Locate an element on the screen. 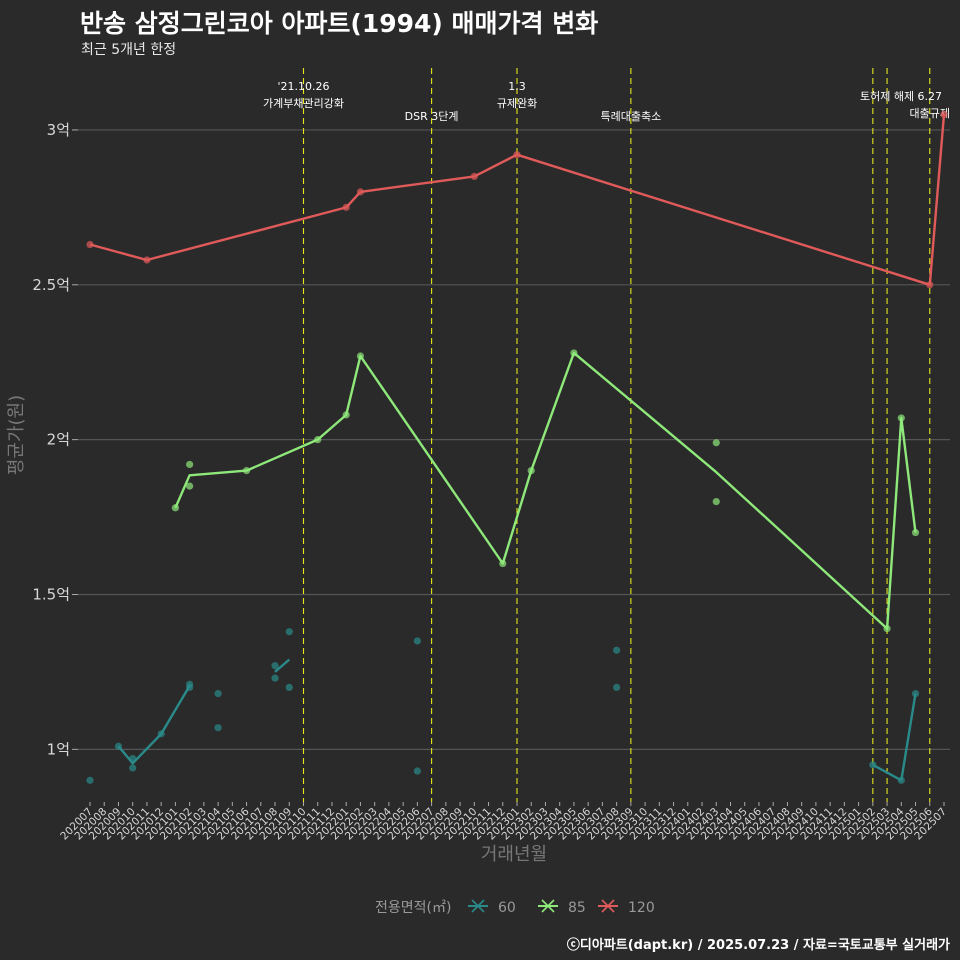 The image size is (960, 960). y-tick-label: 1억 is located at coordinates (58, 749).